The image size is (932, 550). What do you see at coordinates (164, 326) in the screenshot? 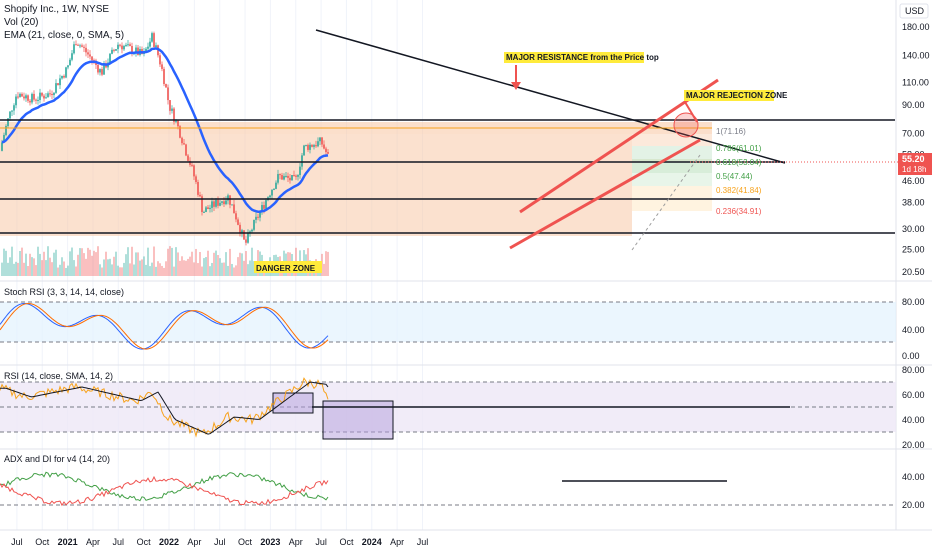
I see `stoch-d-line` at bounding box center [164, 326].